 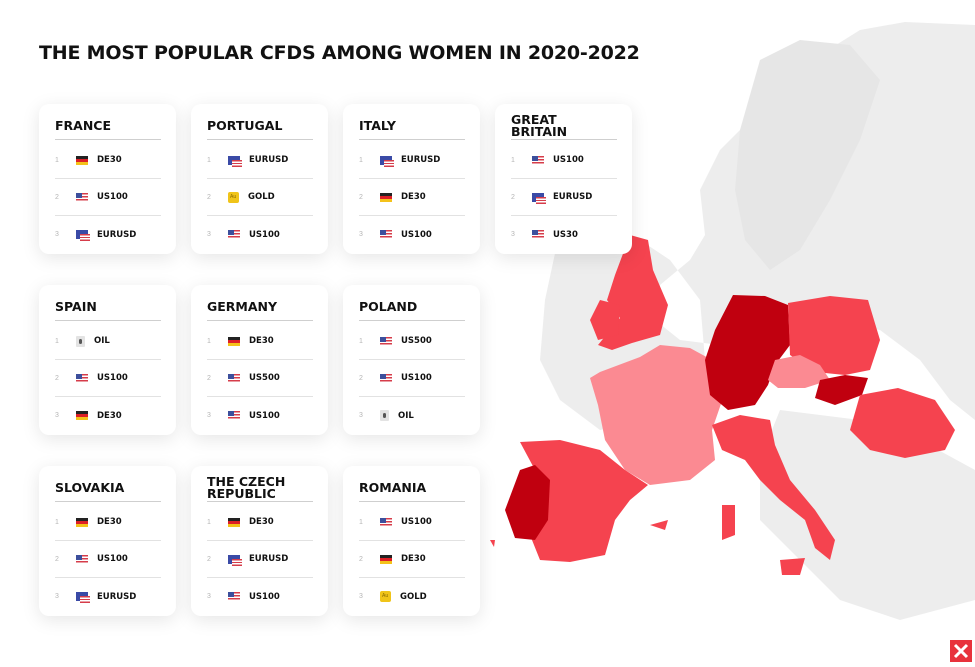 I want to click on map-region-italy, so click(x=773, y=487).